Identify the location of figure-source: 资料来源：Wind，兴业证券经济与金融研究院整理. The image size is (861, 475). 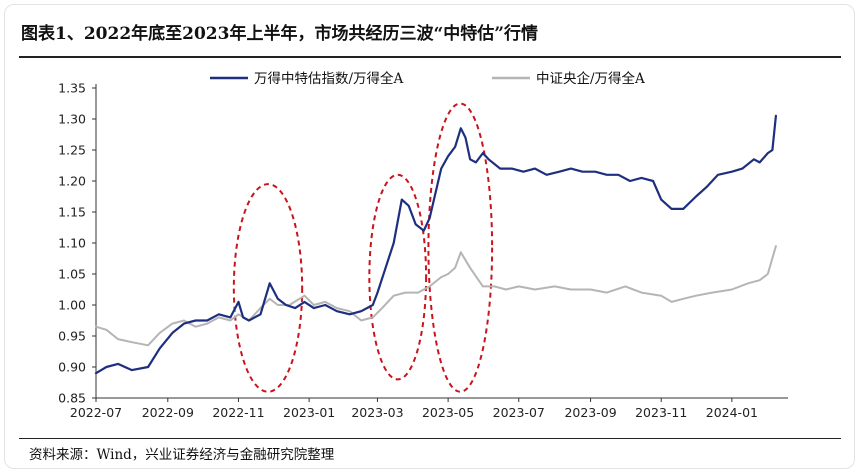
(182, 455).